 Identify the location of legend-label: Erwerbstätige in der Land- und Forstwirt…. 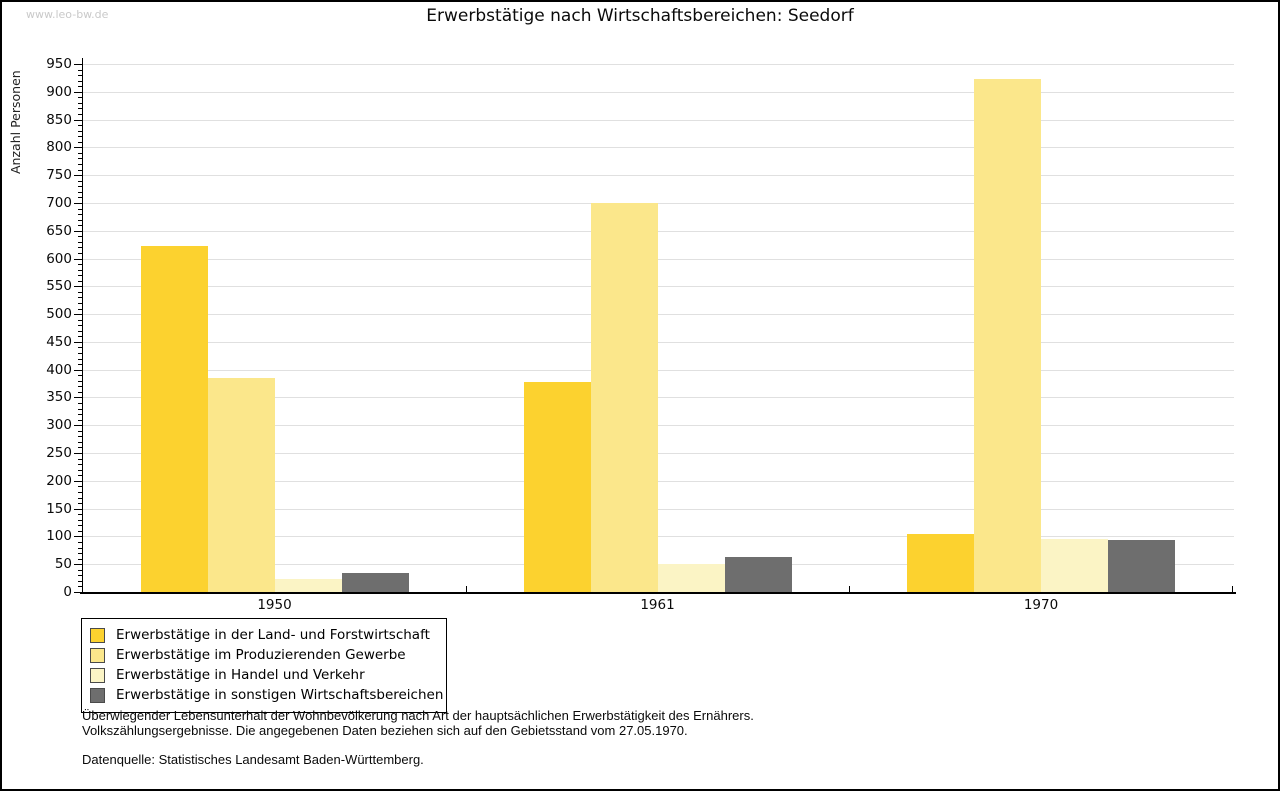
(273, 635).